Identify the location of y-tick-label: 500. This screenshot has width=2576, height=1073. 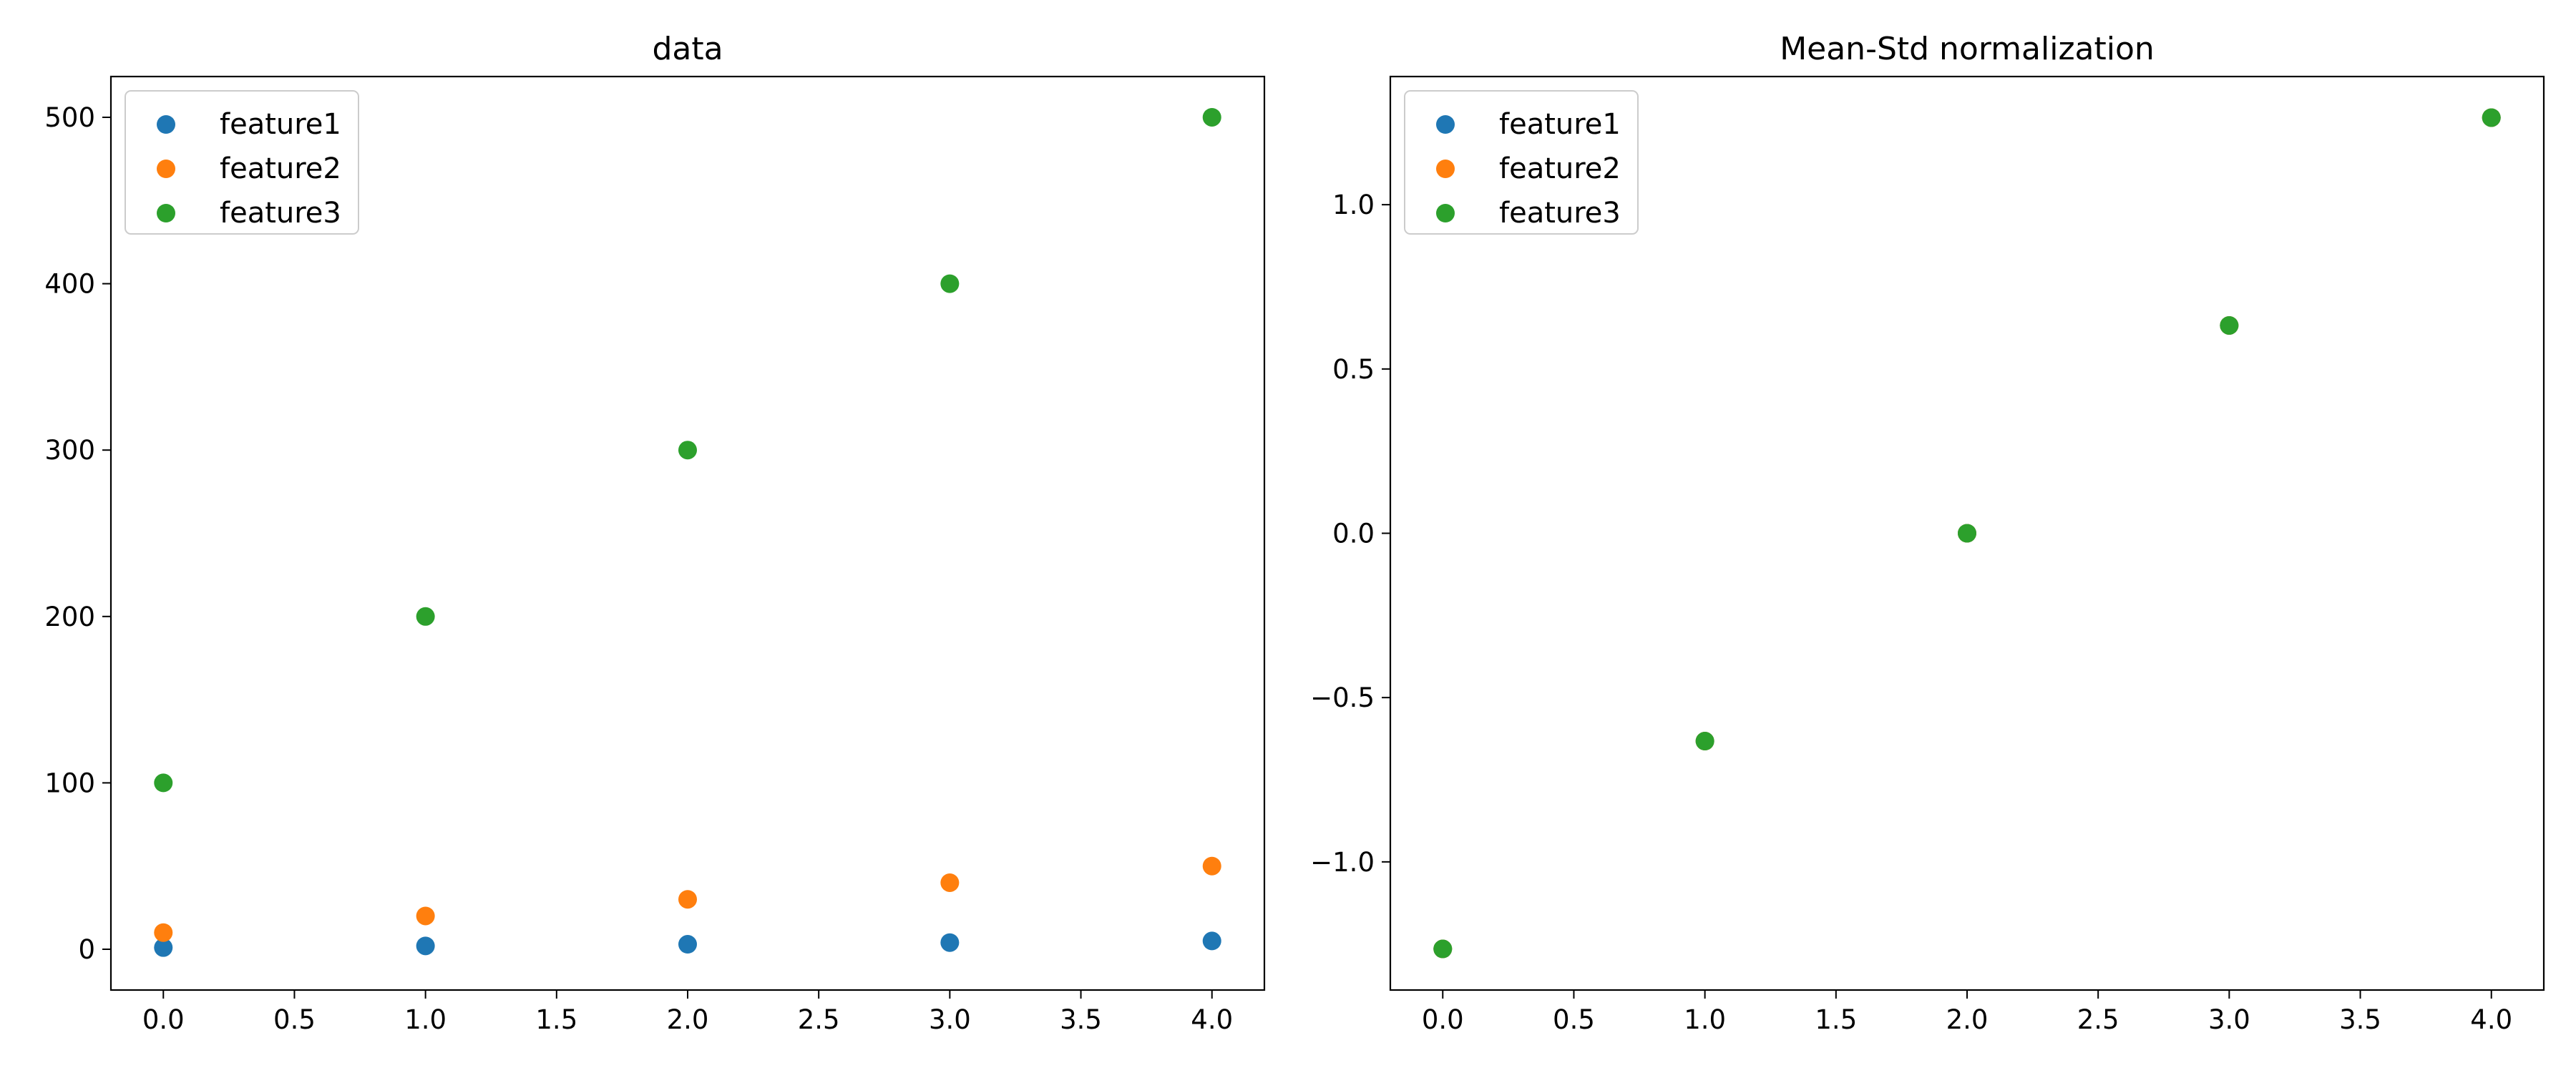
(69, 117).